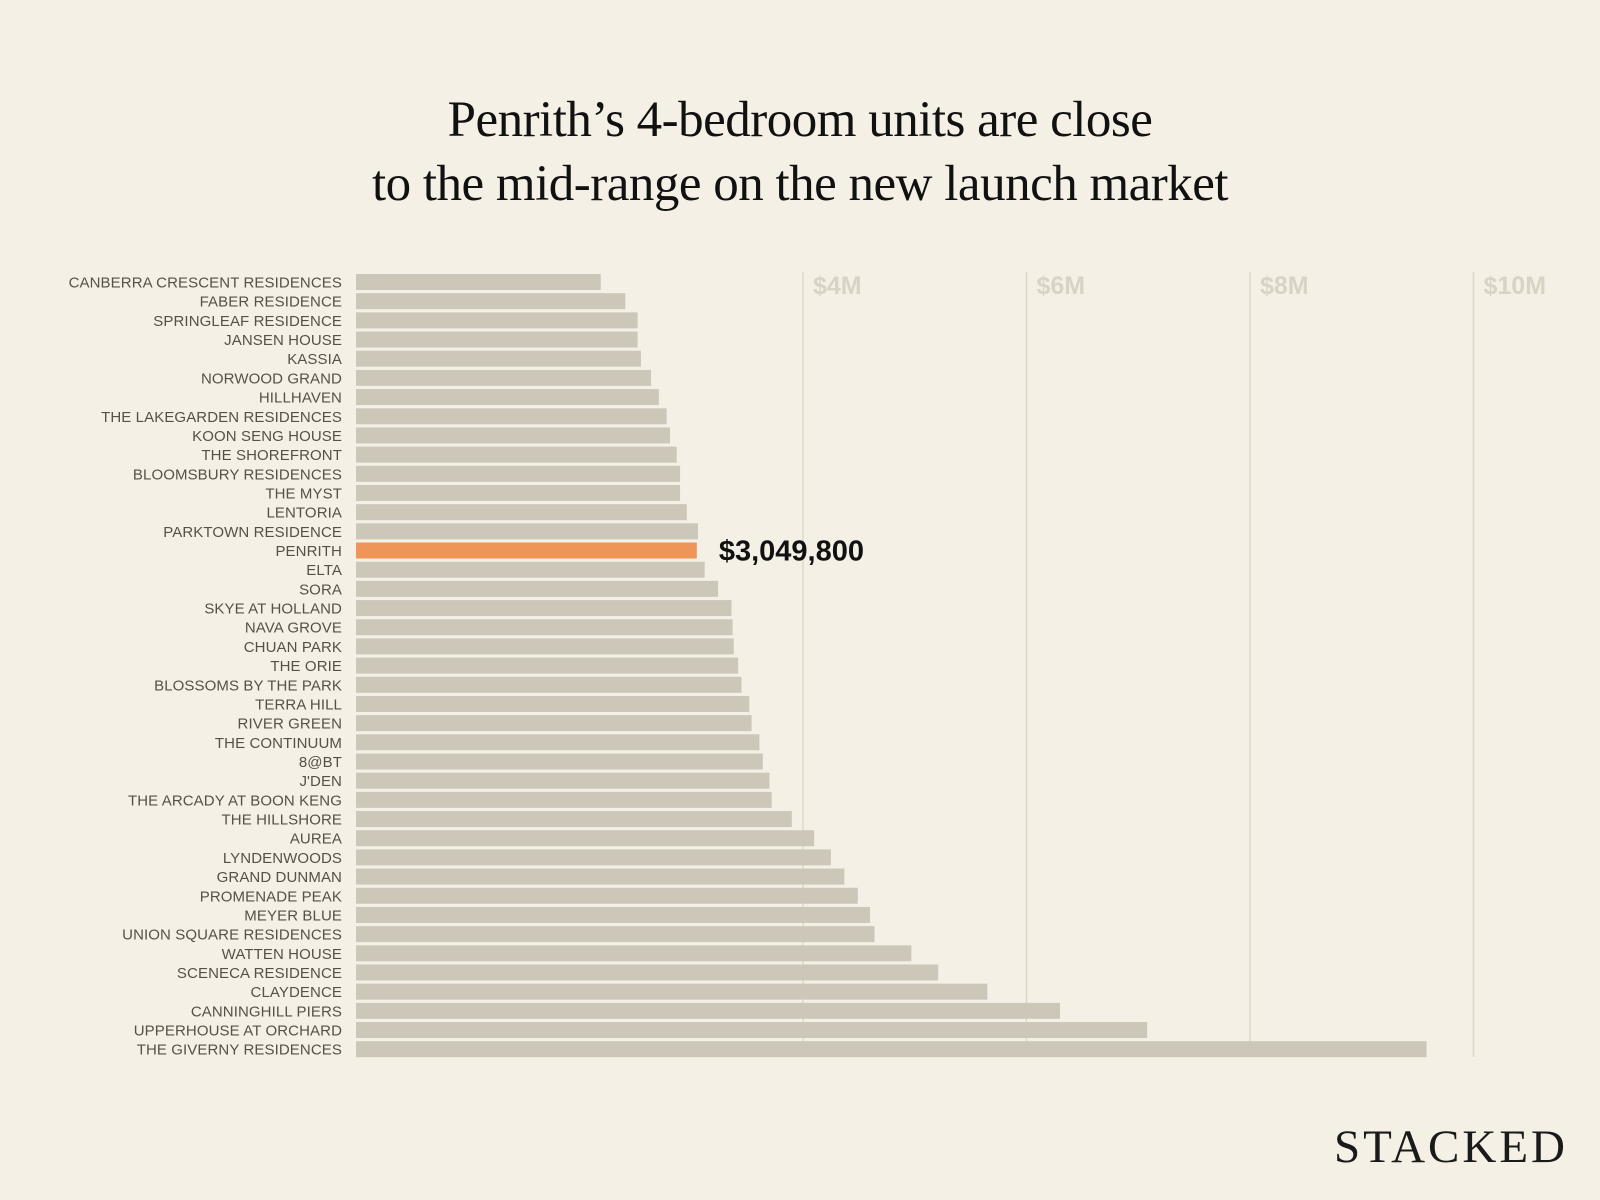 The height and width of the screenshot is (1200, 1600). What do you see at coordinates (221, 417) in the screenshot?
I see `category-label: THE LAKEGARDEN RESIDENCES` at bounding box center [221, 417].